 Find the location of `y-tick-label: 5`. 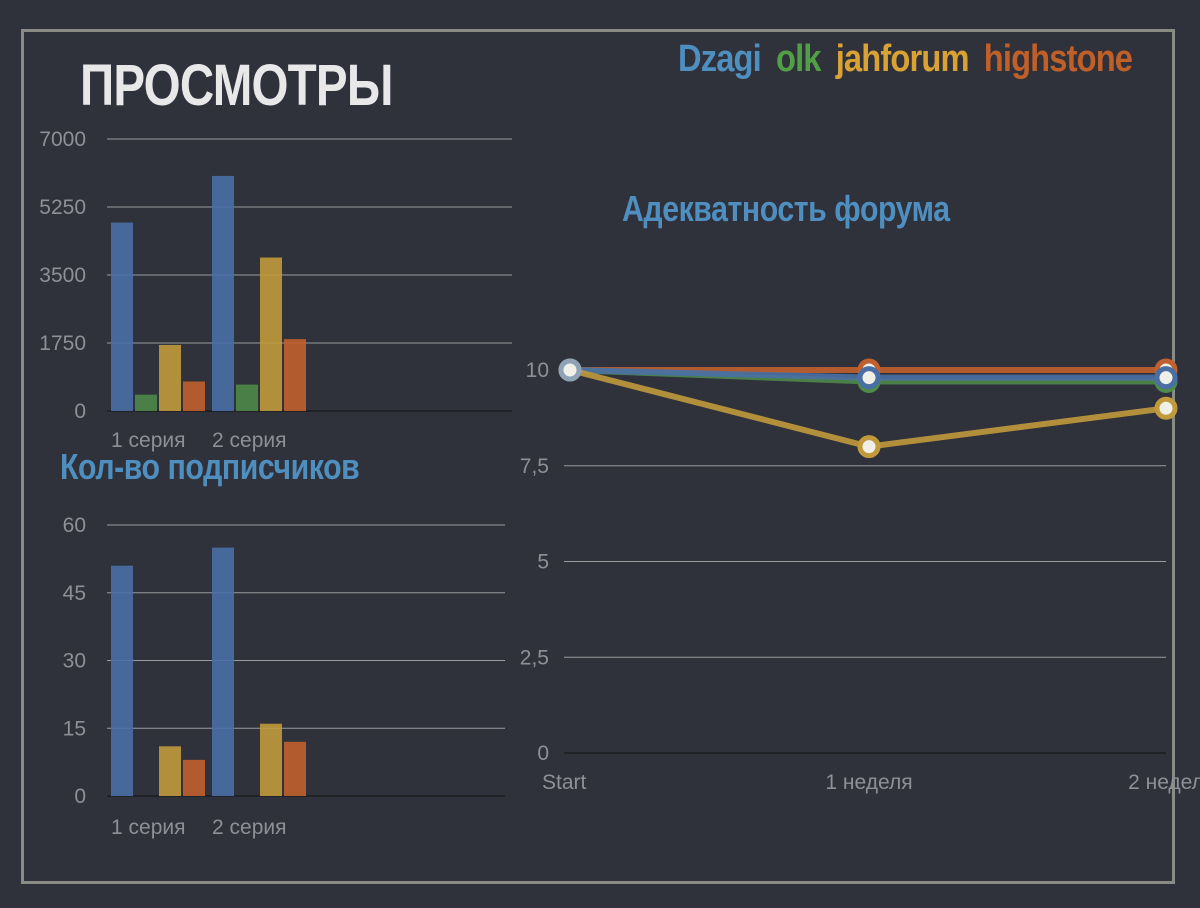

y-tick-label: 5 is located at coordinates (543, 562).